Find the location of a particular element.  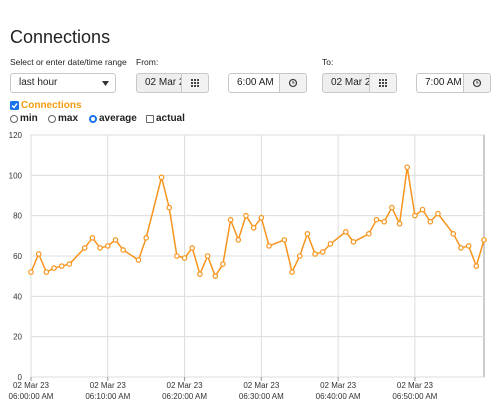

range-label: Select or enter date/time range is located at coordinates (68, 62).